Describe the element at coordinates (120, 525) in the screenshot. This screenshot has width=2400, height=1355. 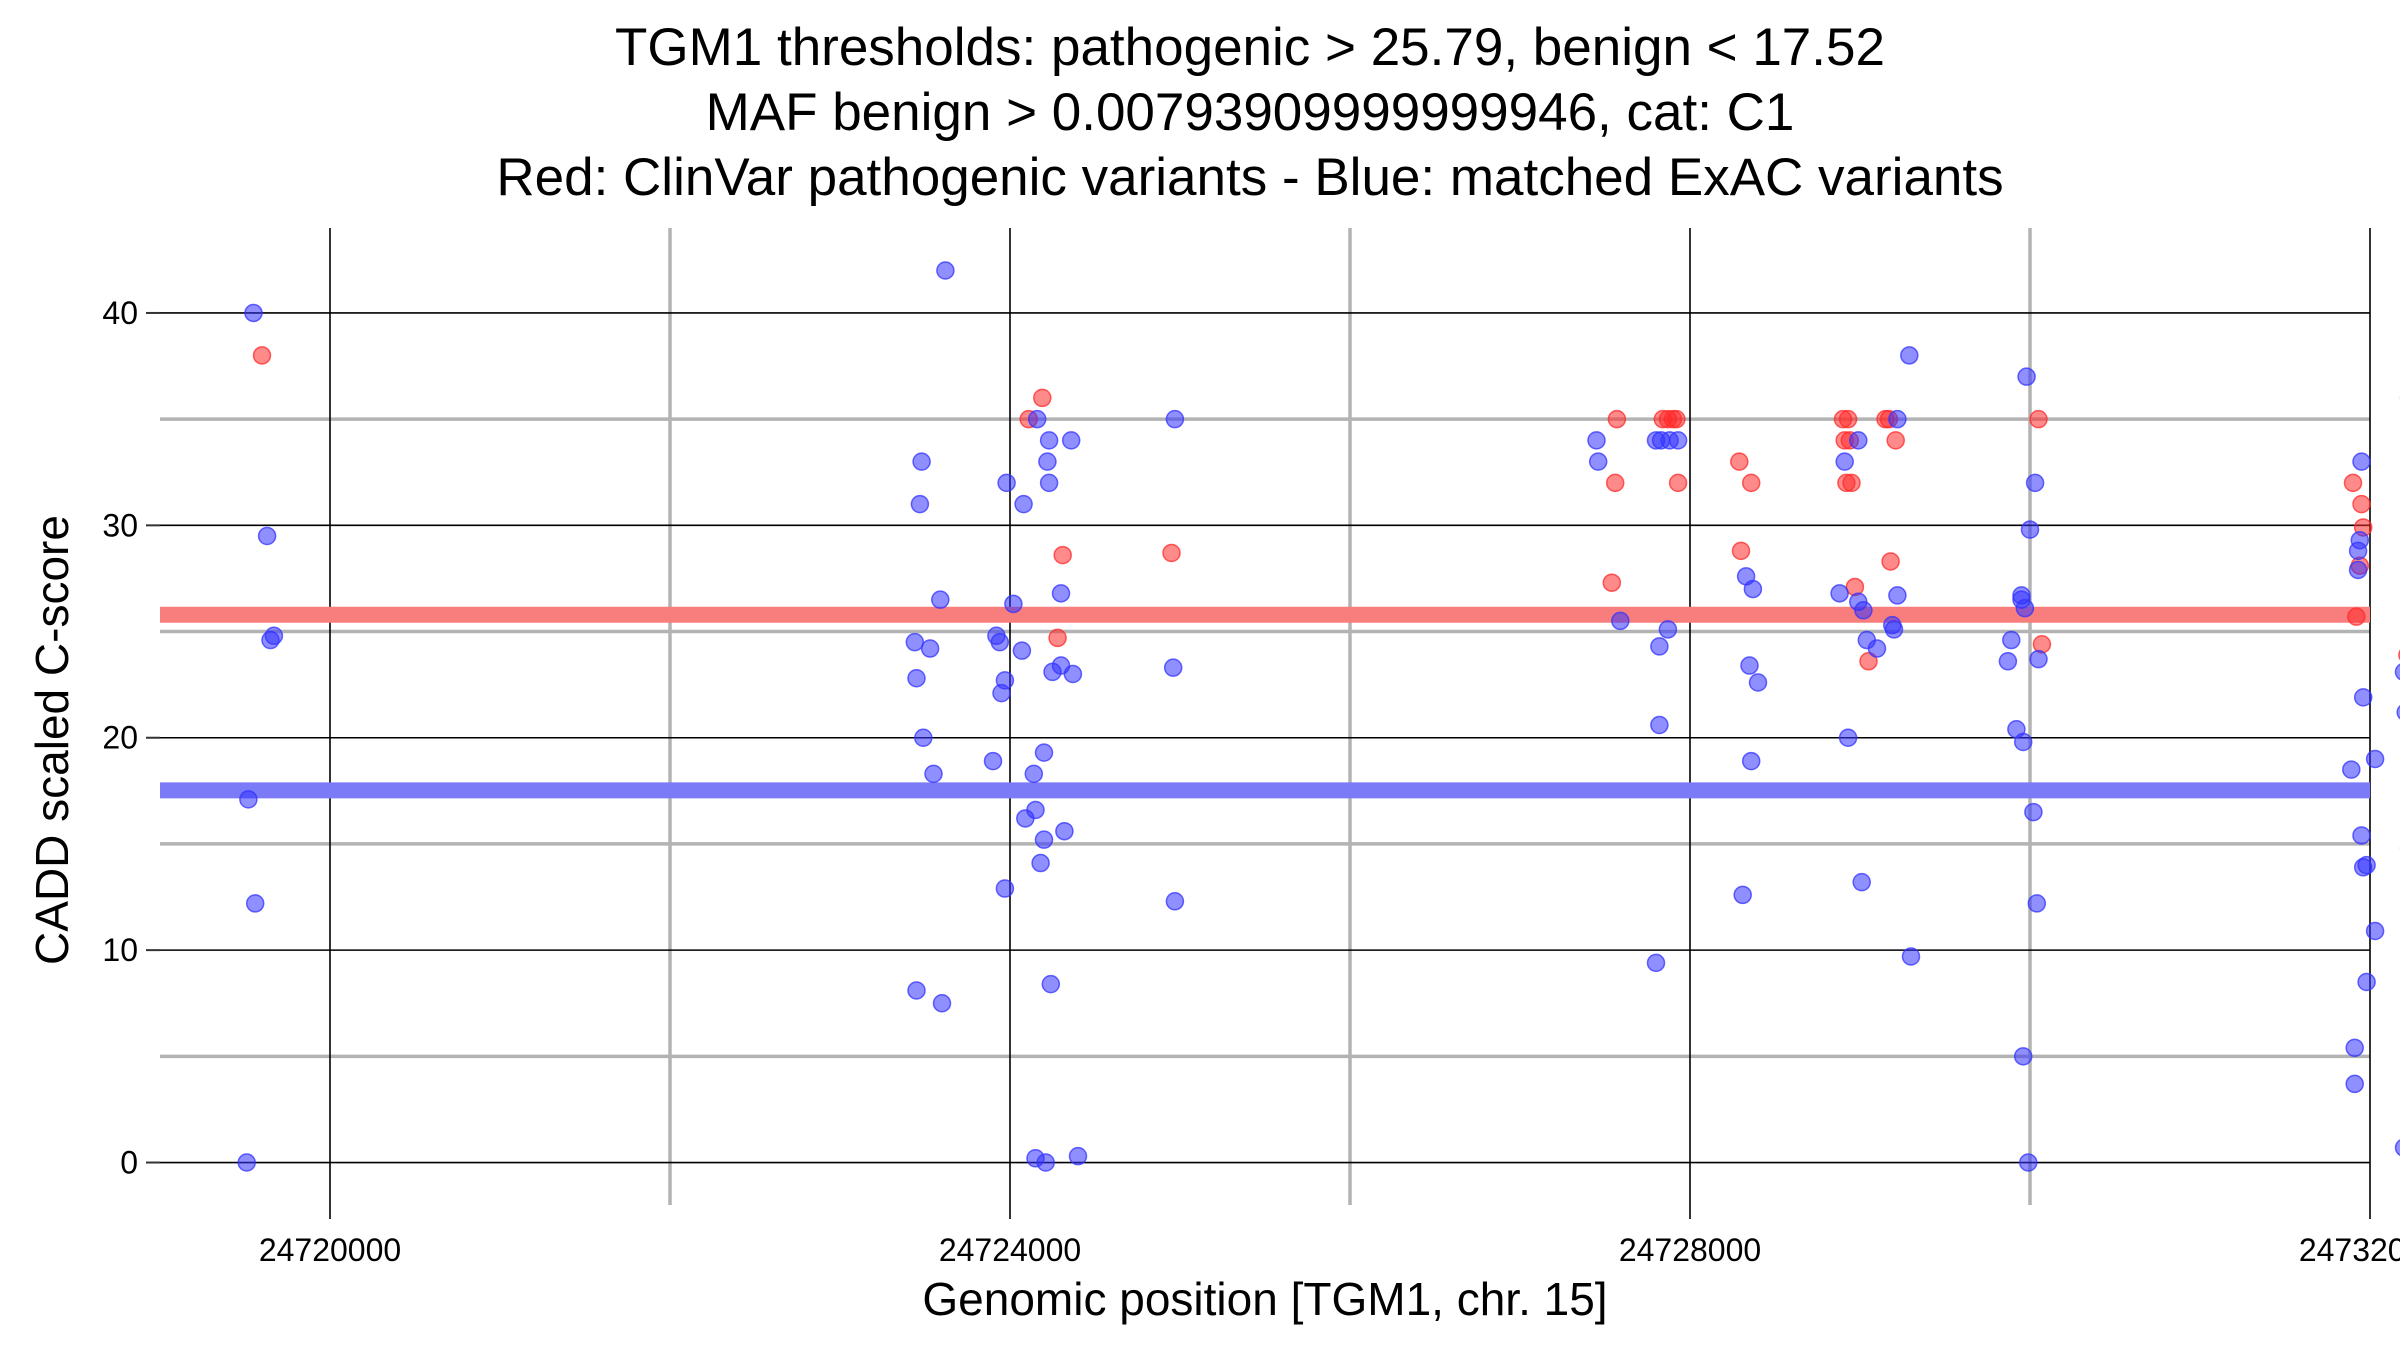
I see `y-tick-label-3: 30` at that location.